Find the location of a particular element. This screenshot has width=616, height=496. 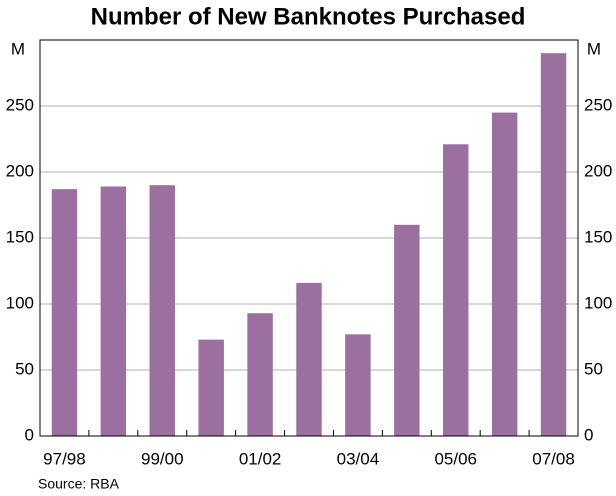

y-tick-label: 150 is located at coordinates (20, 236).